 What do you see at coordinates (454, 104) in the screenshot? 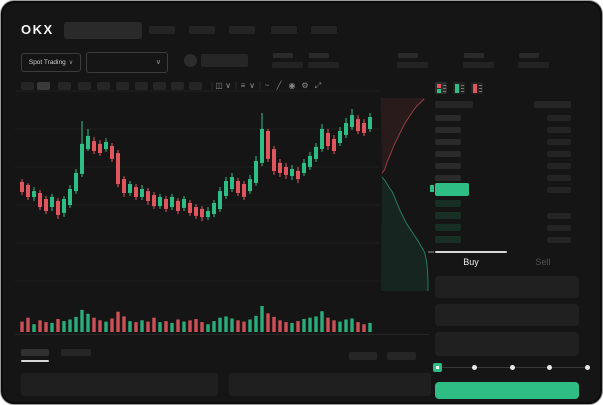
I see `orderbook-col-header-price` at bounding box center [454, 104].